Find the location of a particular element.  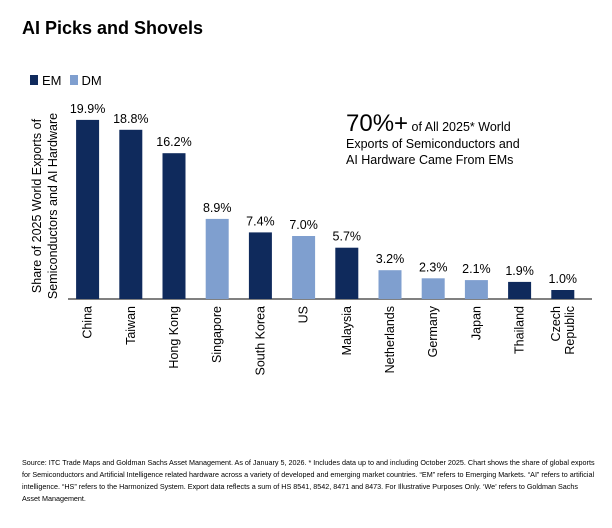

x-tick-label-netherlands: Netherlands is located at coordinates (390, 339).